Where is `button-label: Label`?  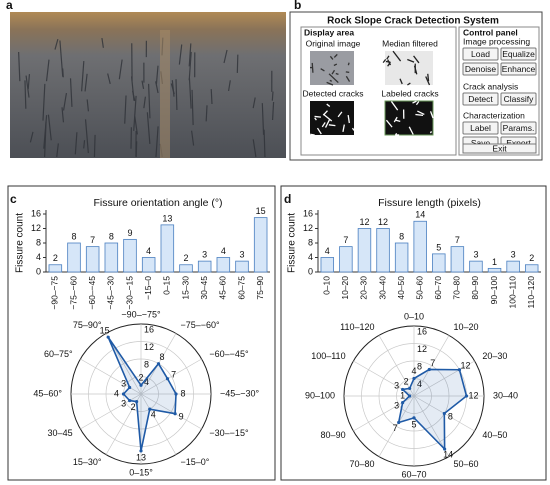
button-label: Label is located at coordinates (480, 128).